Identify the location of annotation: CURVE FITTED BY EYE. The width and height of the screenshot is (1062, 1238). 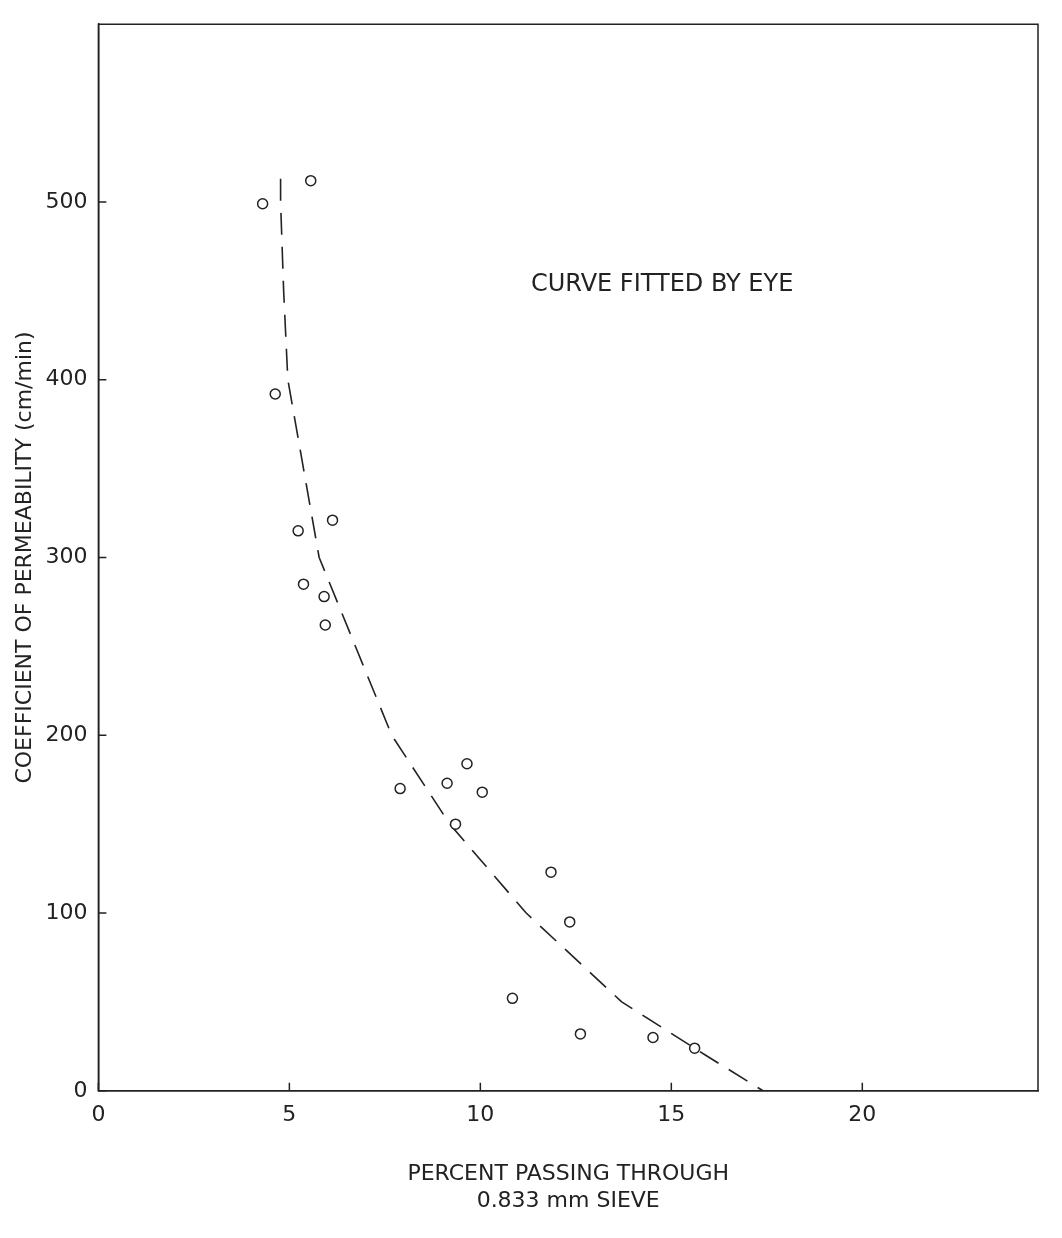
(662, 282).